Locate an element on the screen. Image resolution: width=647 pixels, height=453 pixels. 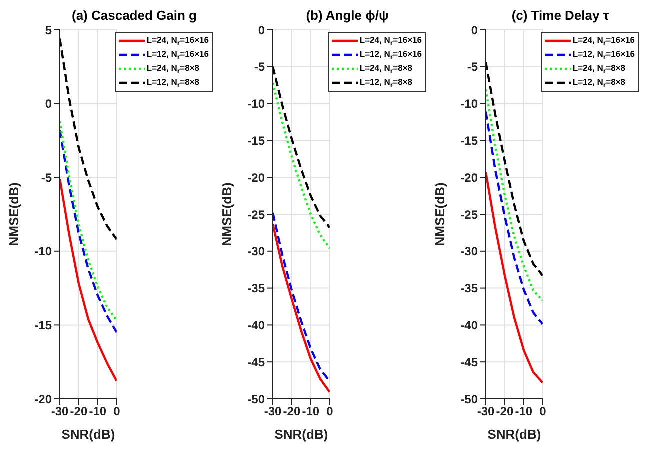
chart-title: (b) Angle ϕ/ψ is located at coordinates (347, 15).